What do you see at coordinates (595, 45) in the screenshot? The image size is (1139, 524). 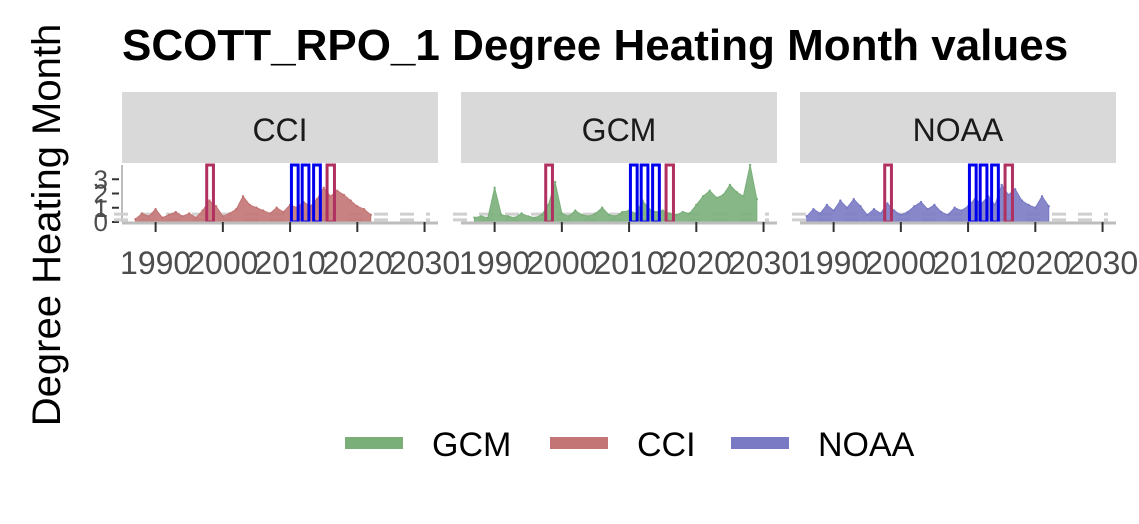 I see `chart-title: SCOTT_RPO_1 Degree Heating Month values` at bounding box center [595, 45].